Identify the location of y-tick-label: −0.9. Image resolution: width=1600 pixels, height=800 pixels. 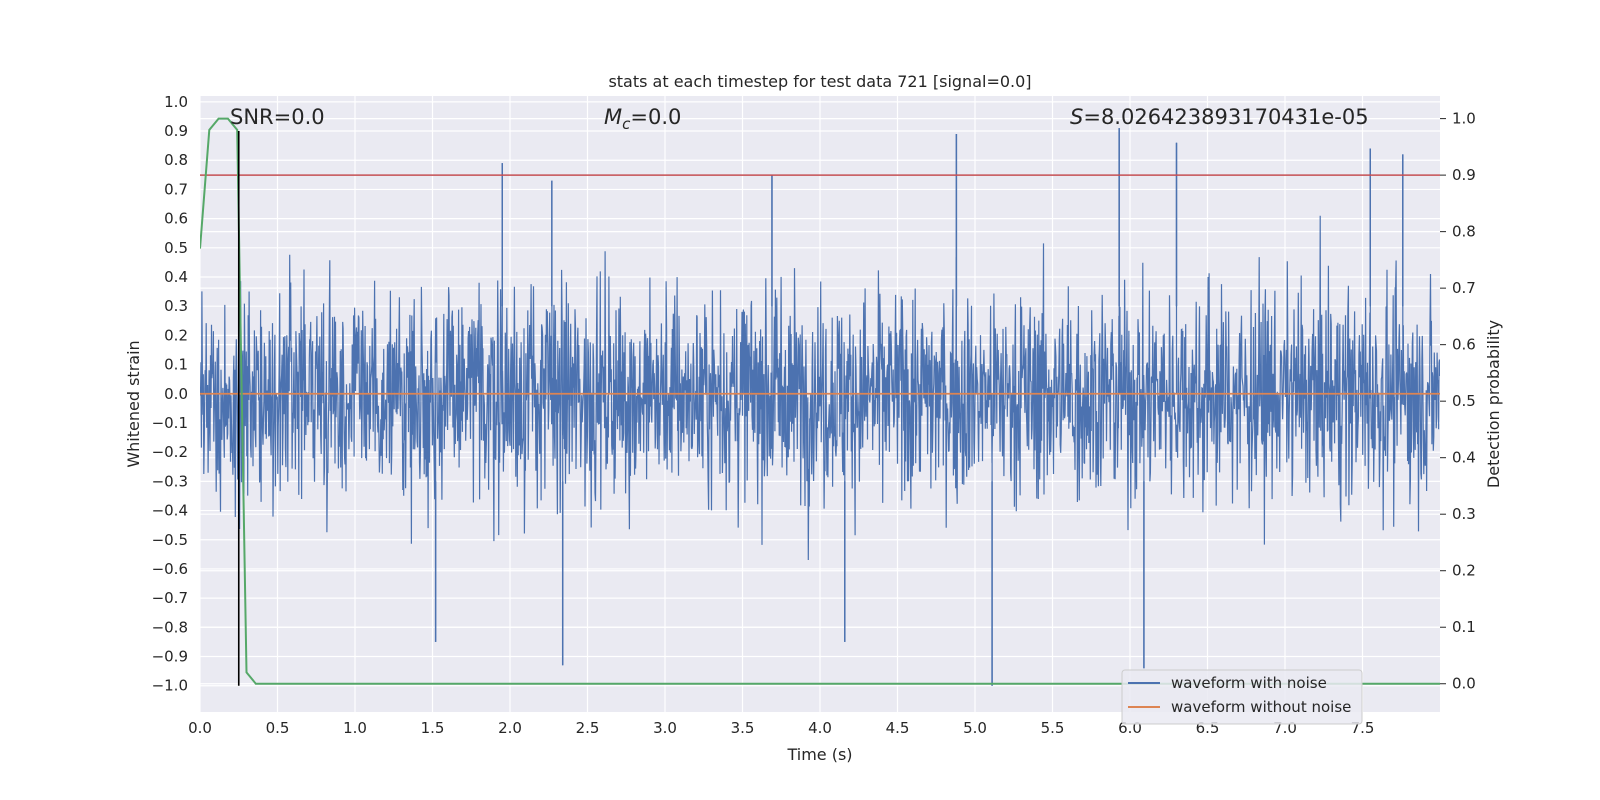
(170, 657).